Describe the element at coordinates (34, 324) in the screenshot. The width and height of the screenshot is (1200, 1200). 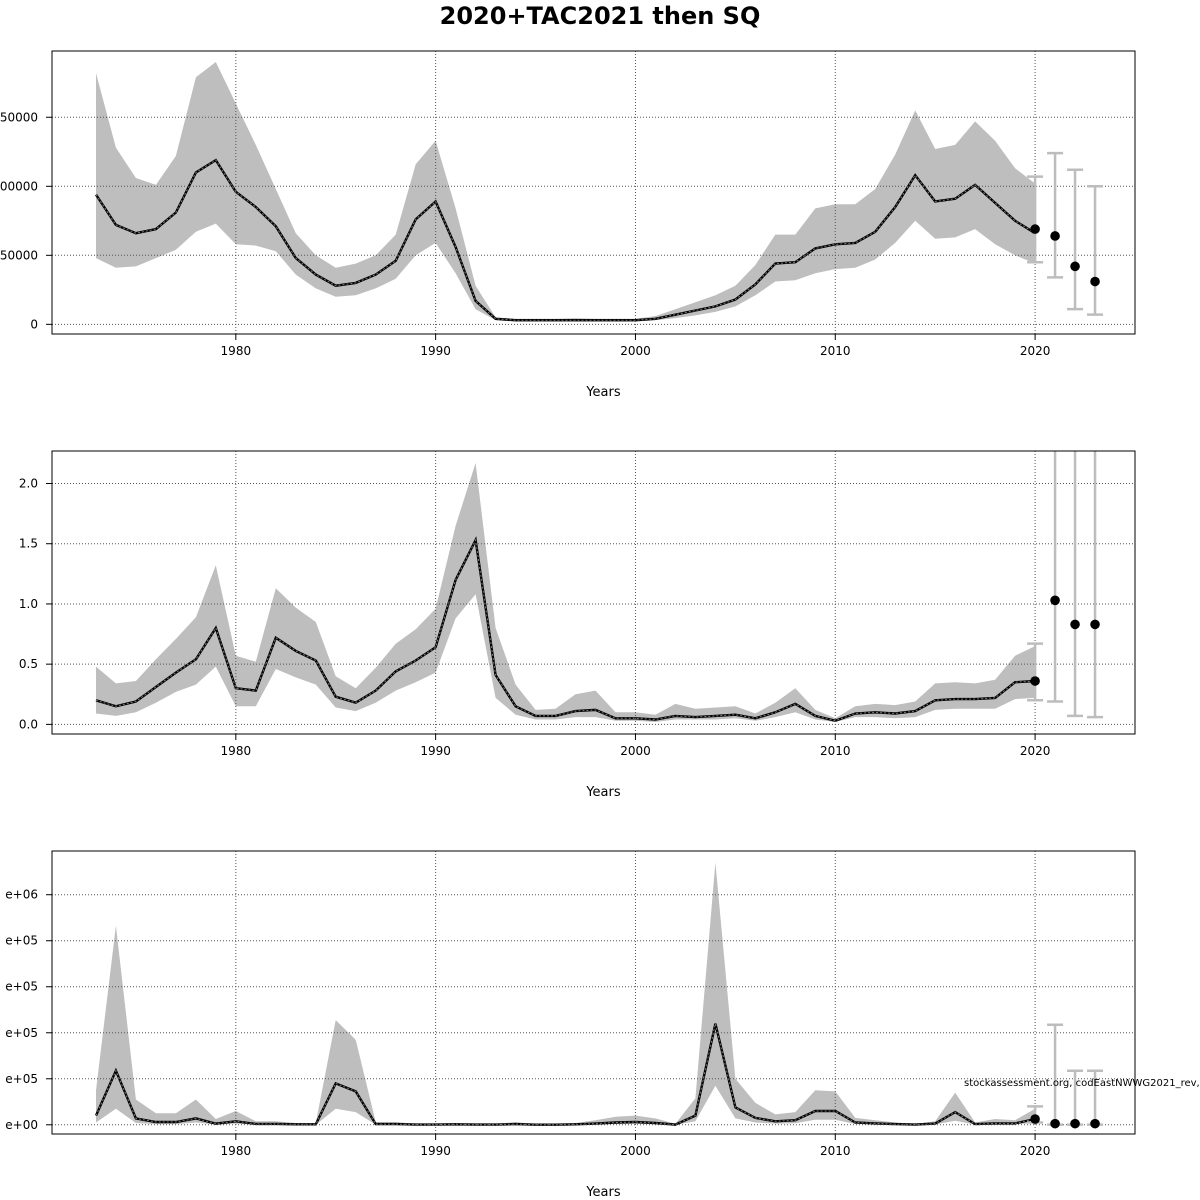
I see `y-tick-label: 0` at that location.